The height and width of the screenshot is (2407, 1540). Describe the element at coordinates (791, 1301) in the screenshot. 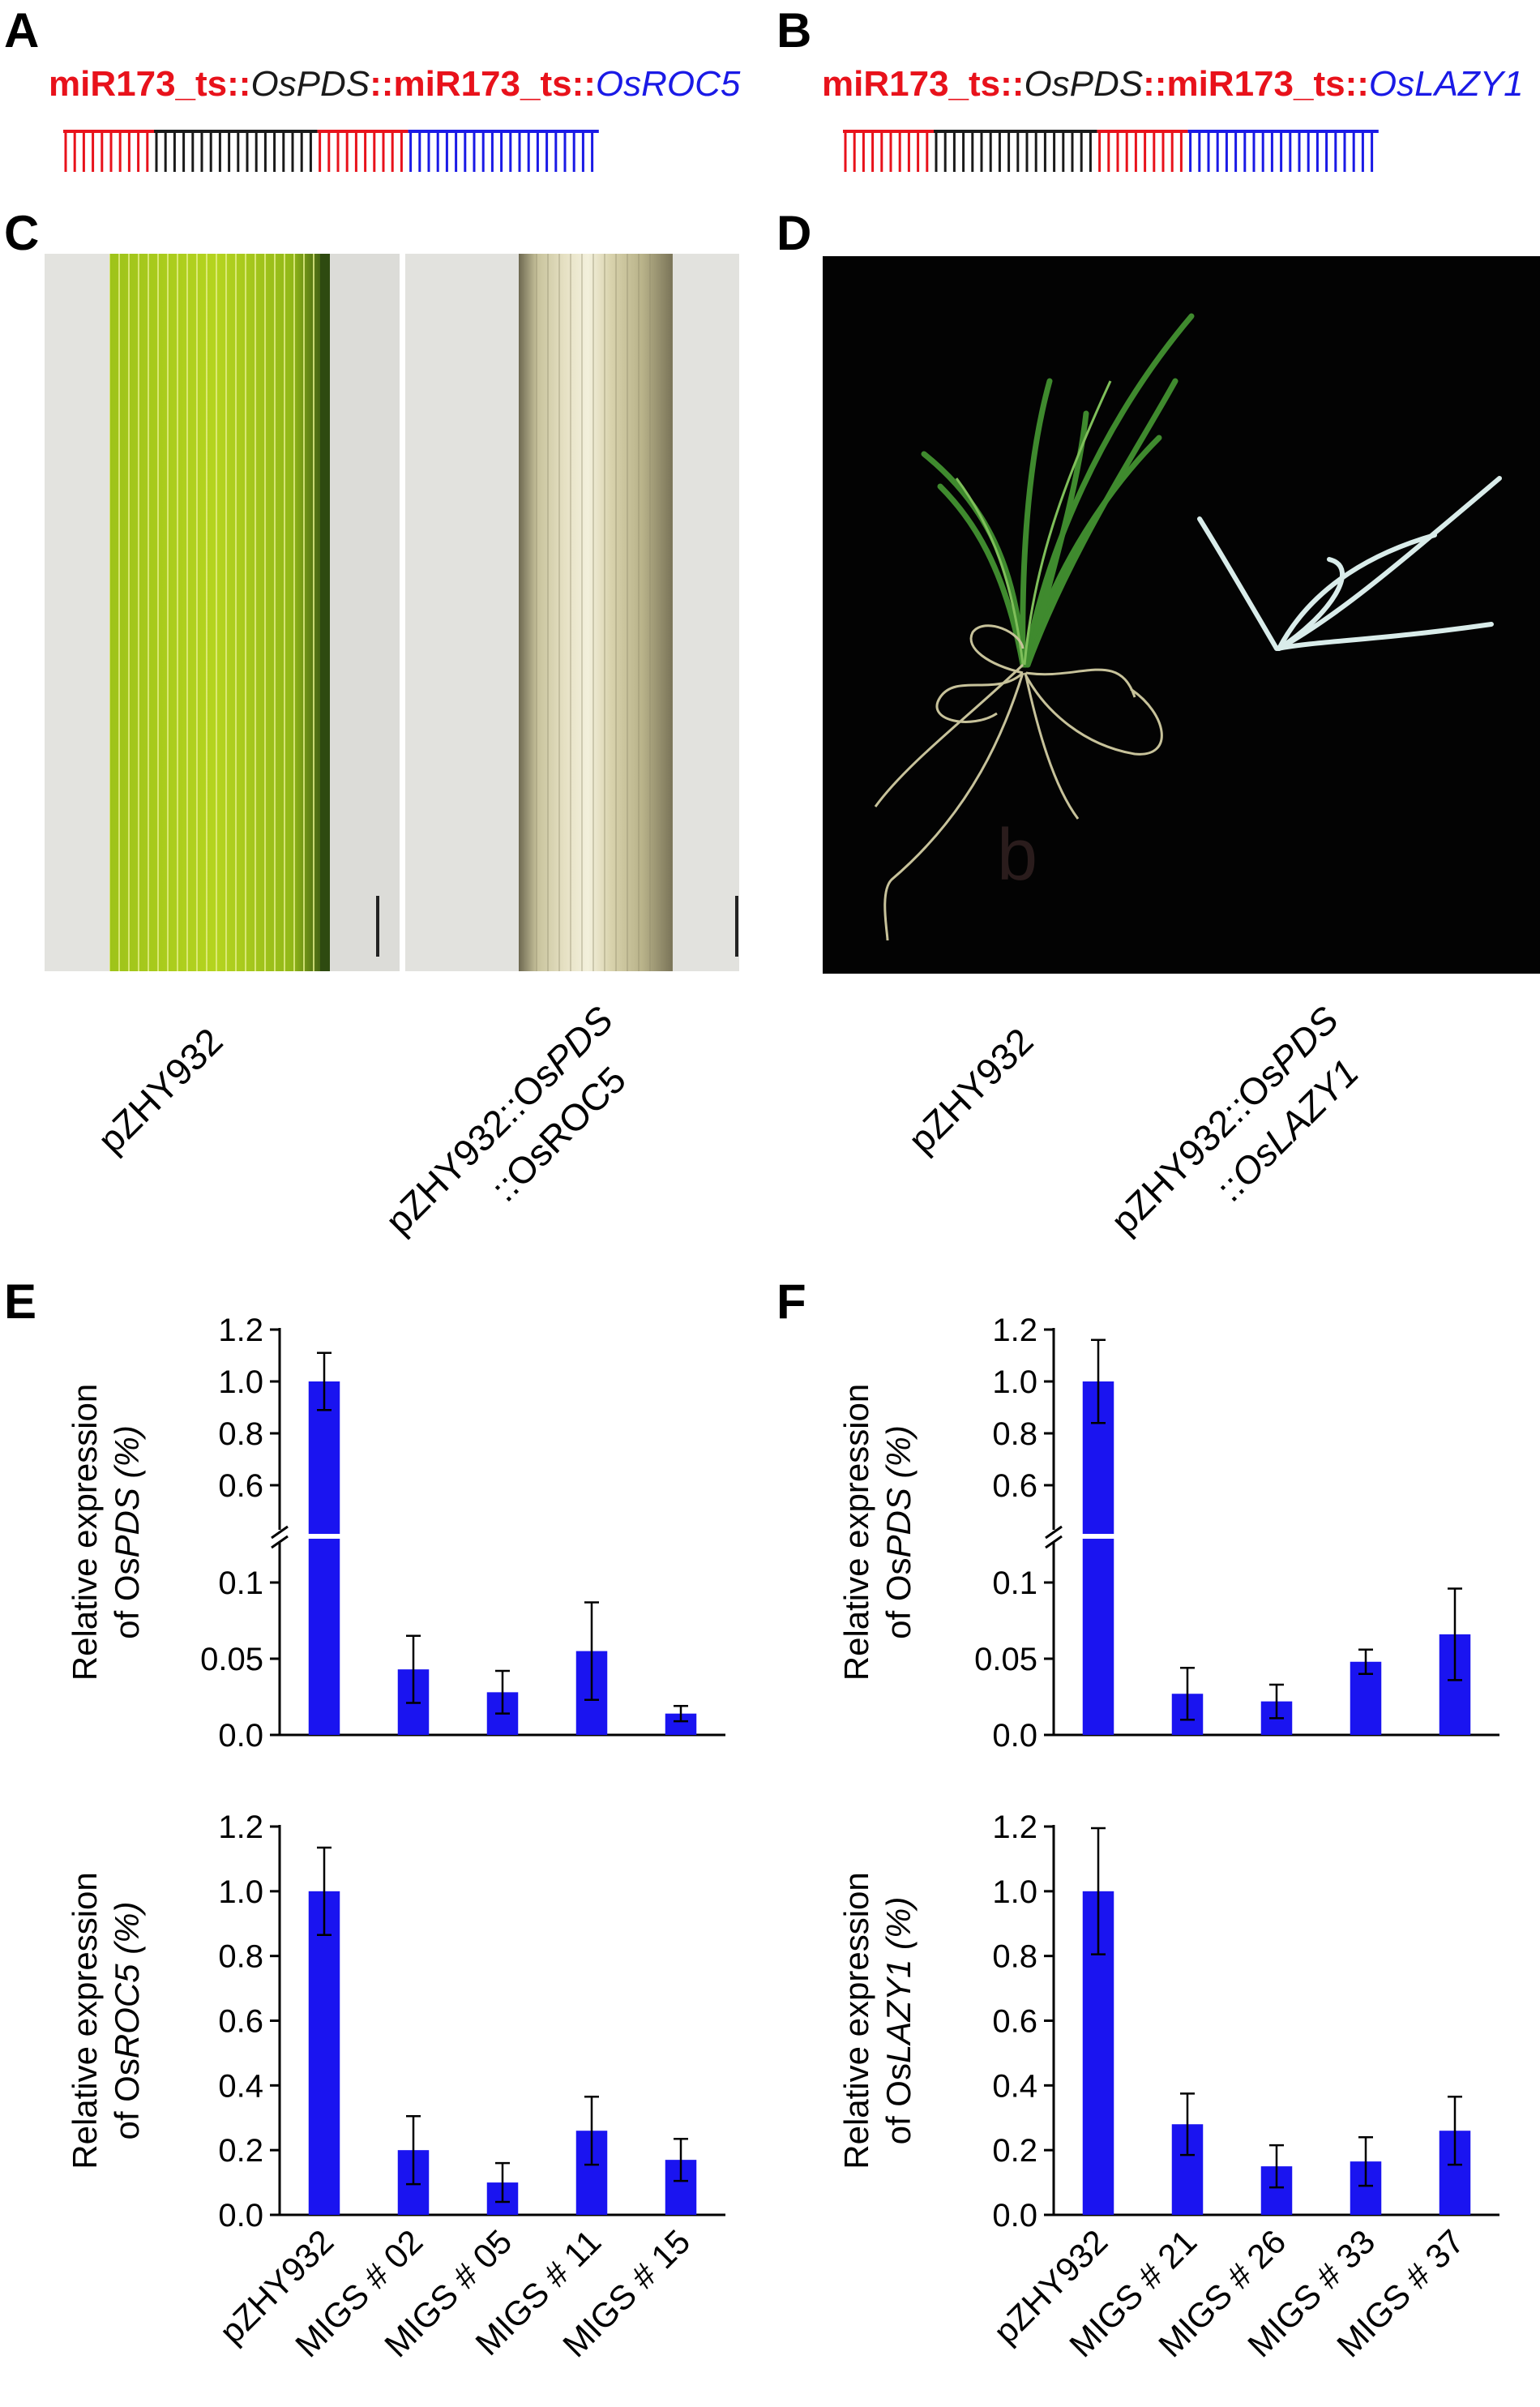

I see `panel-label-f: F` at that location.